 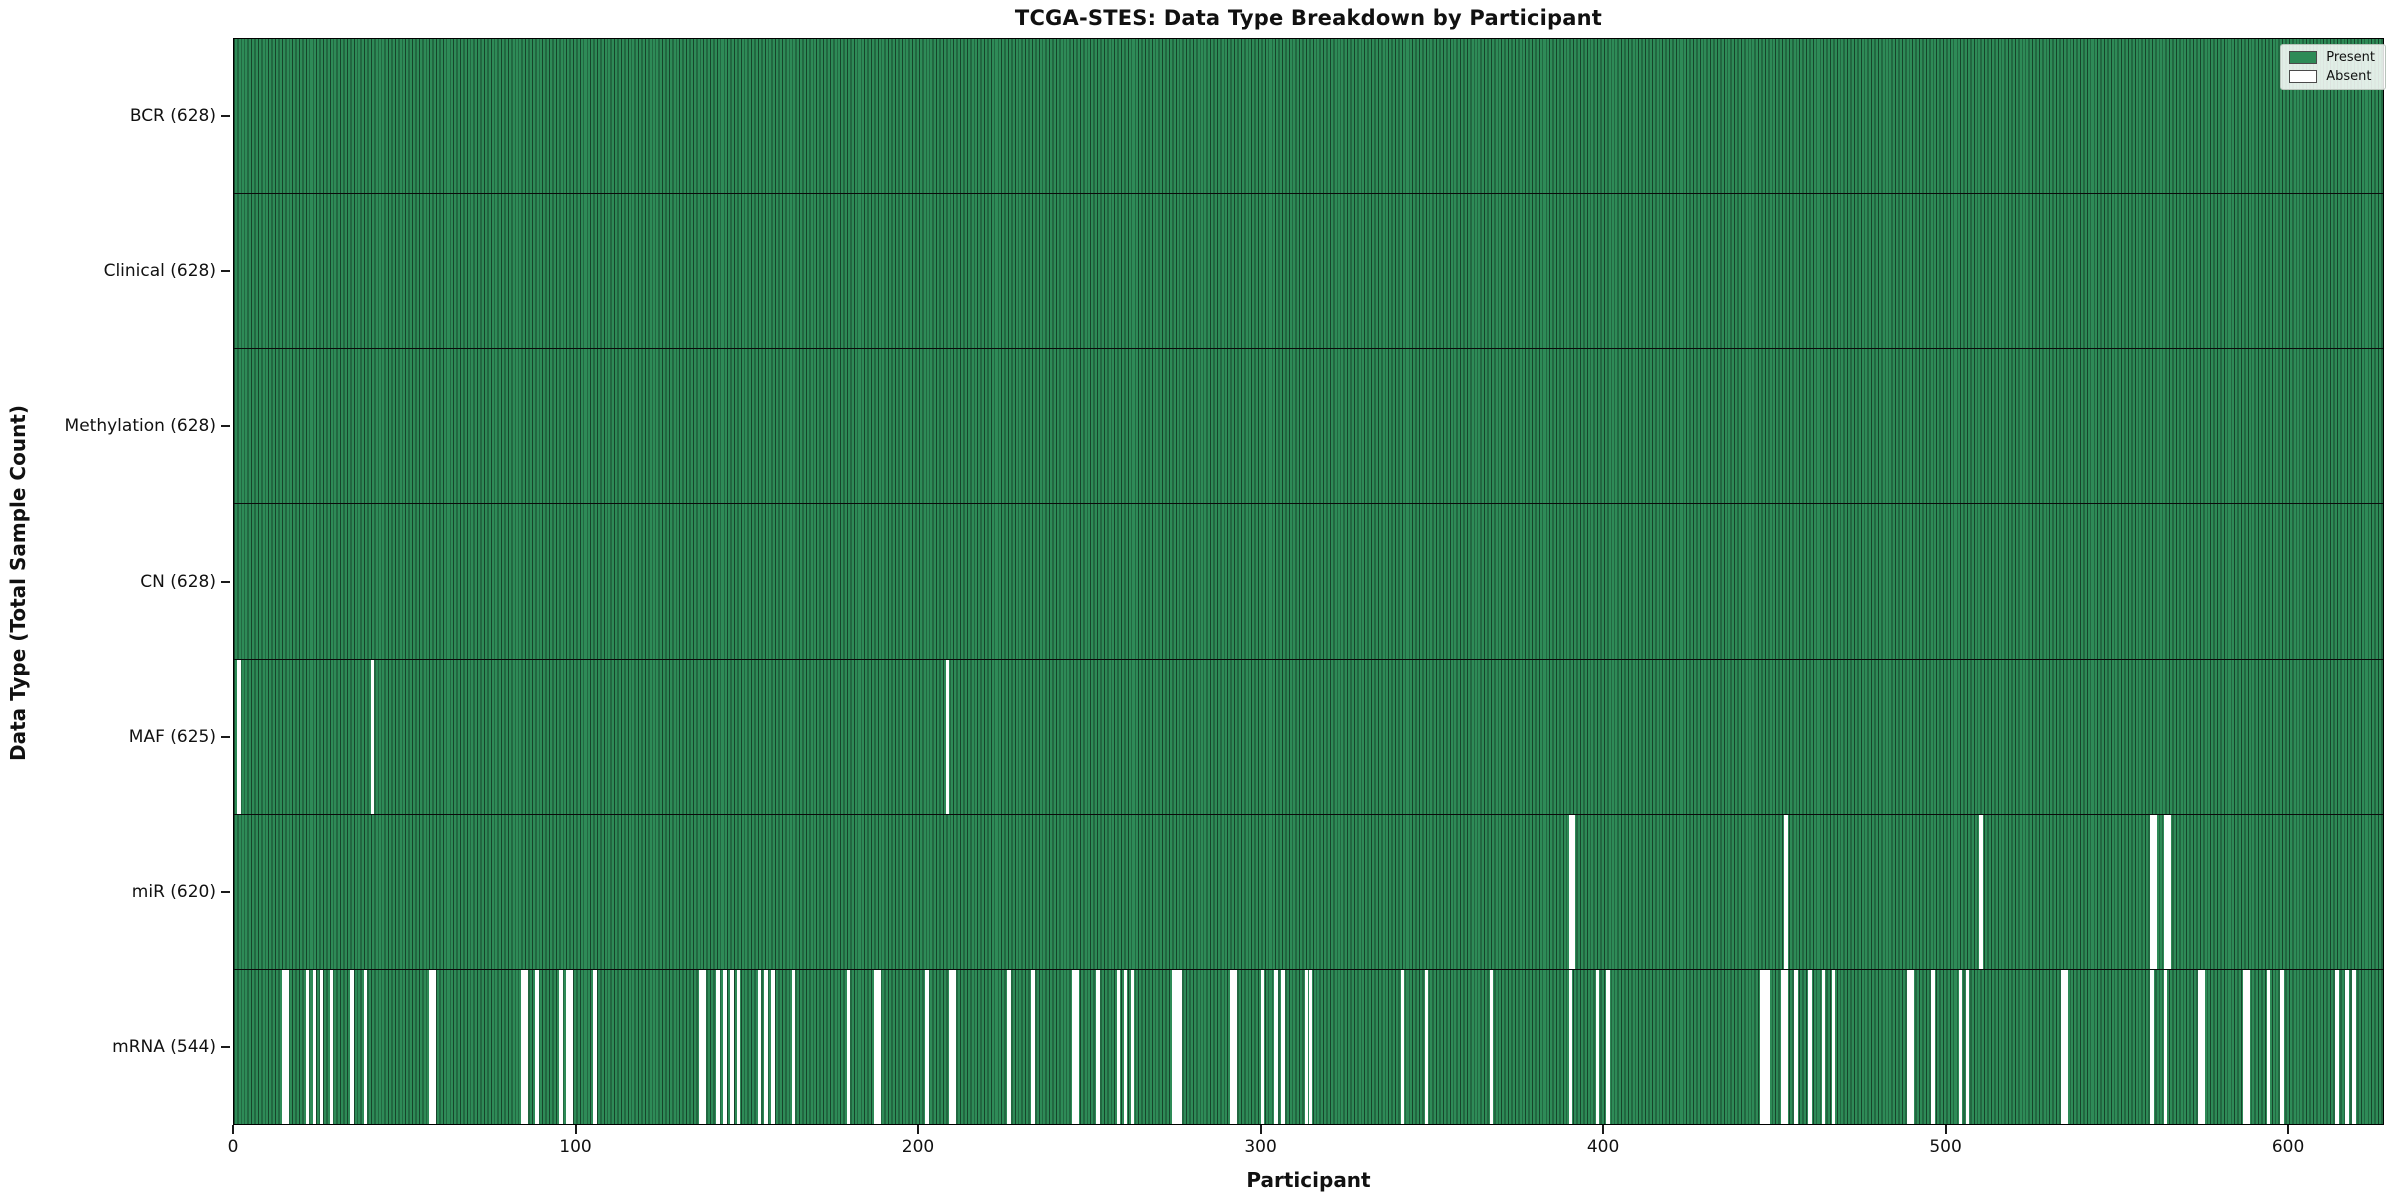 I want to click on legend: Present Absent, so click(x=2333, y=67).